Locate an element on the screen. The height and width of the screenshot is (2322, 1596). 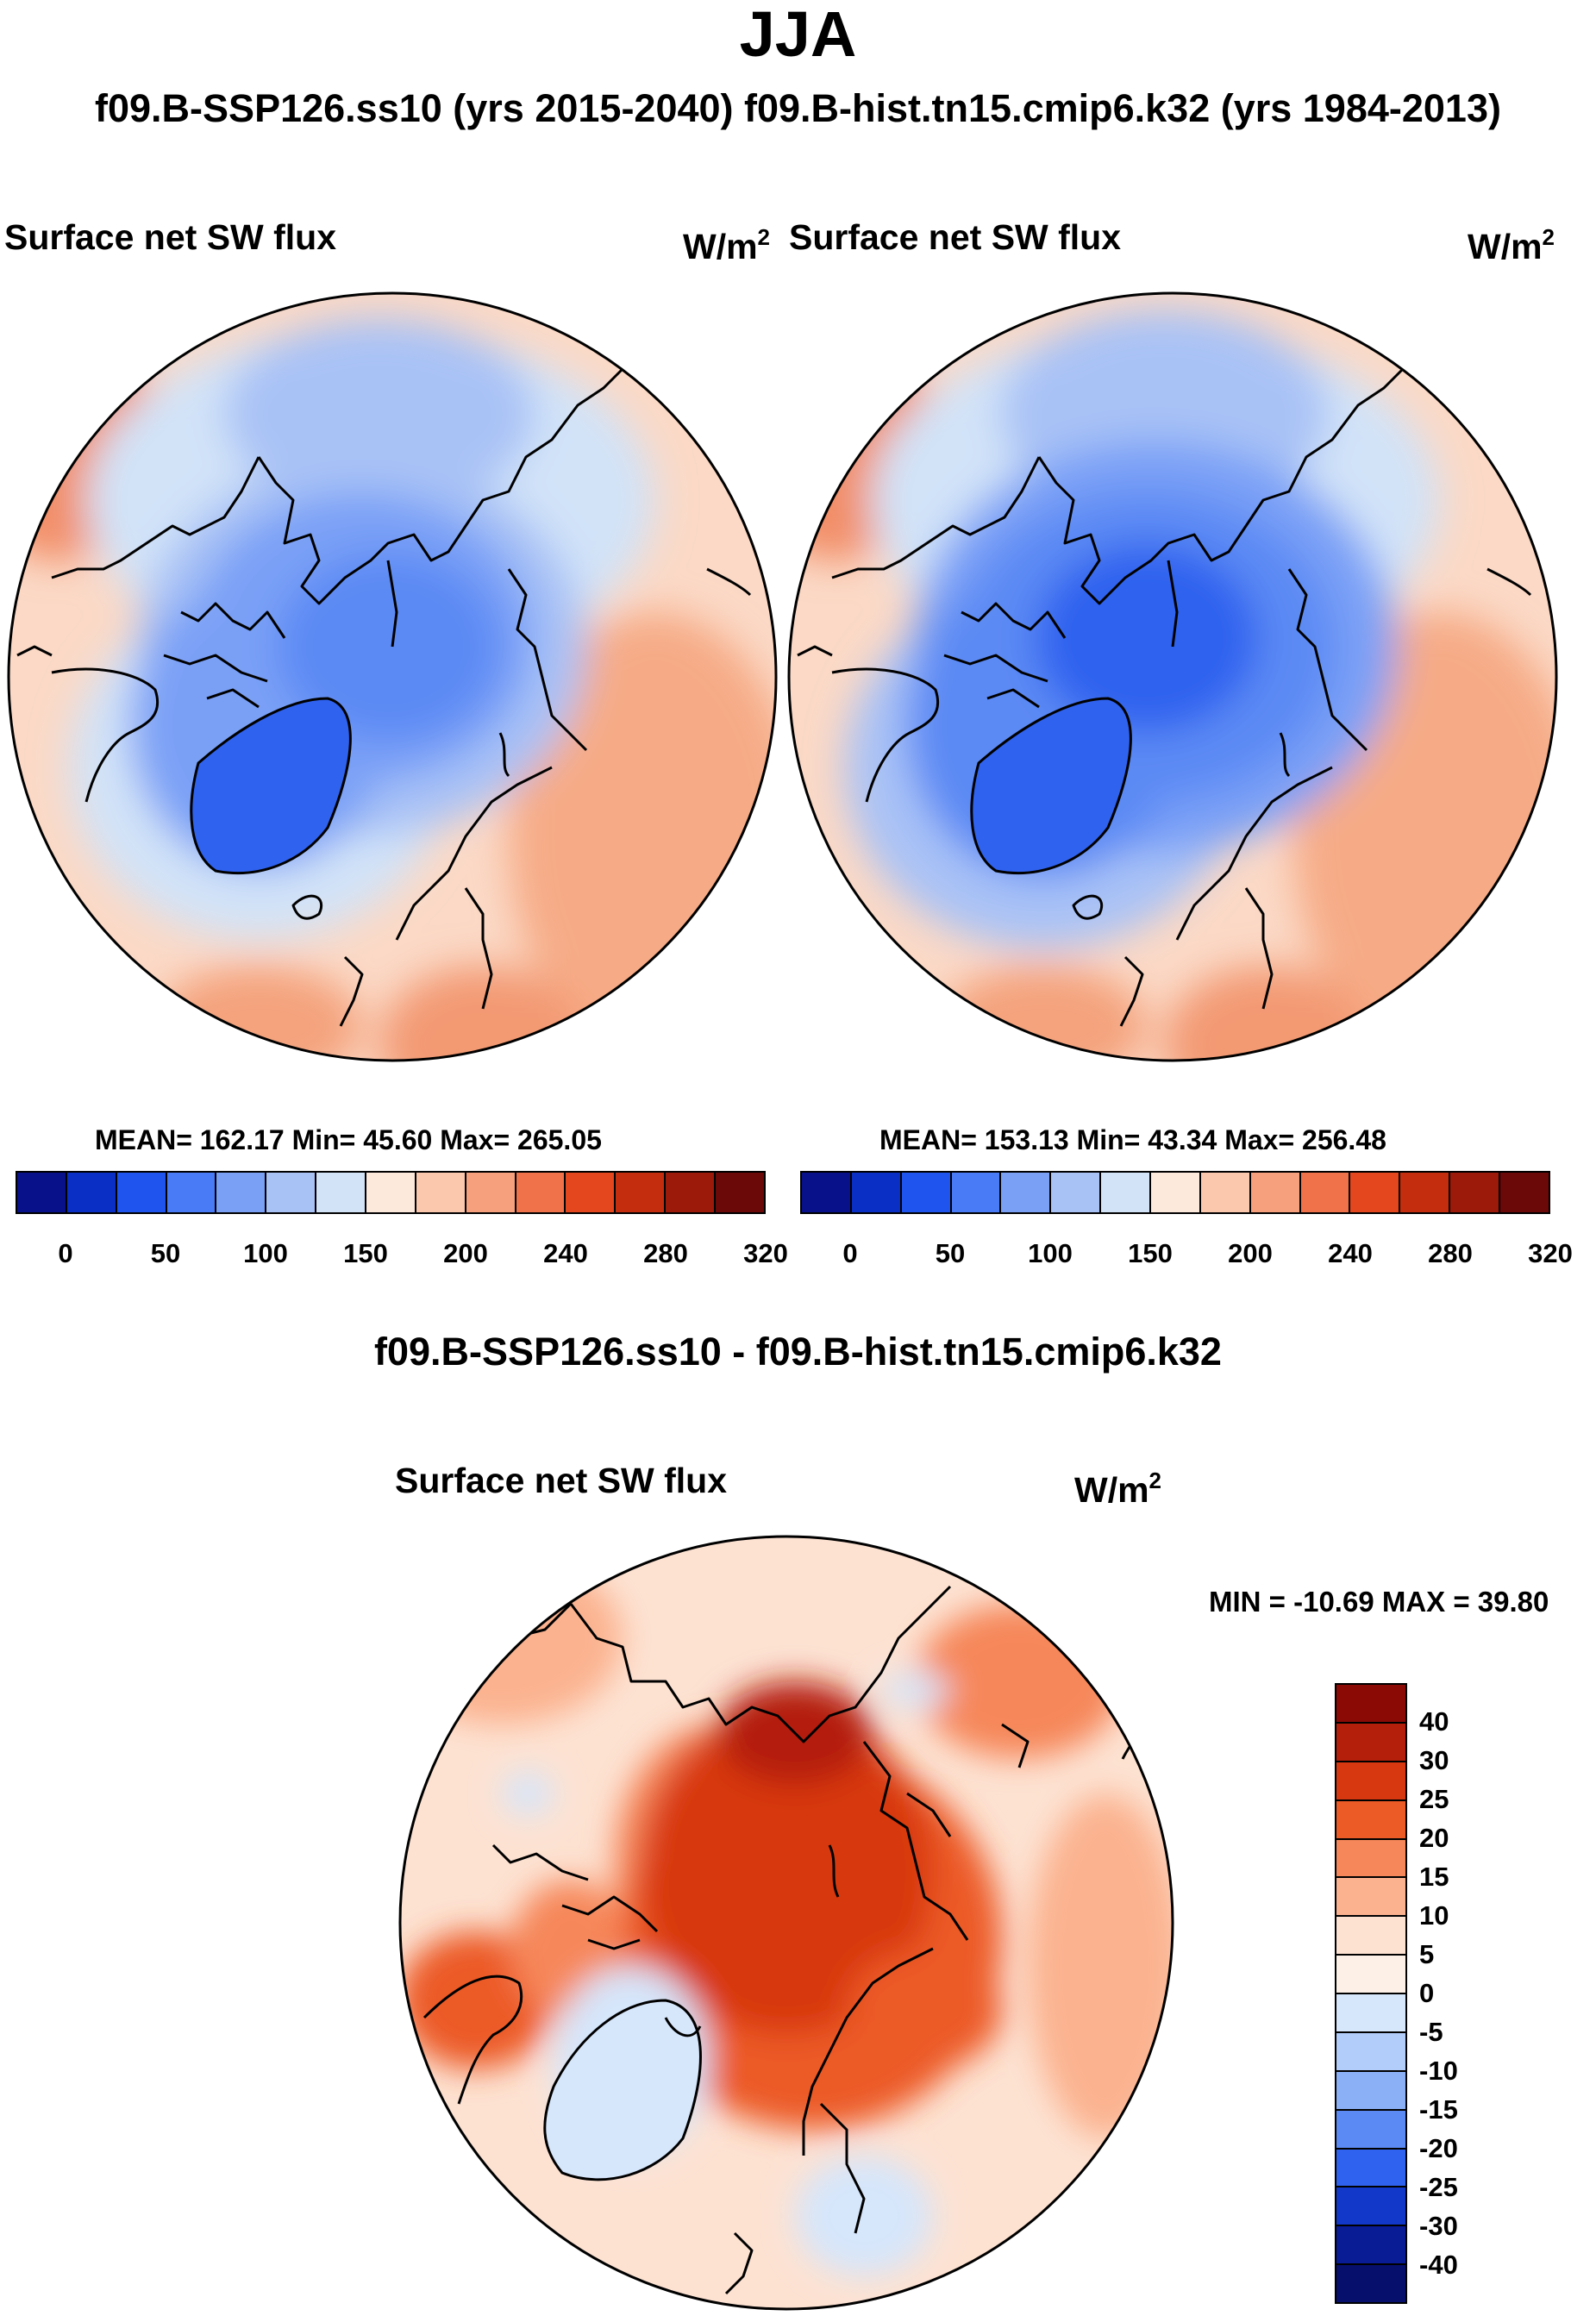
difference-colorbar-tick-label: 20 is located at coordinates (1434, 1838).